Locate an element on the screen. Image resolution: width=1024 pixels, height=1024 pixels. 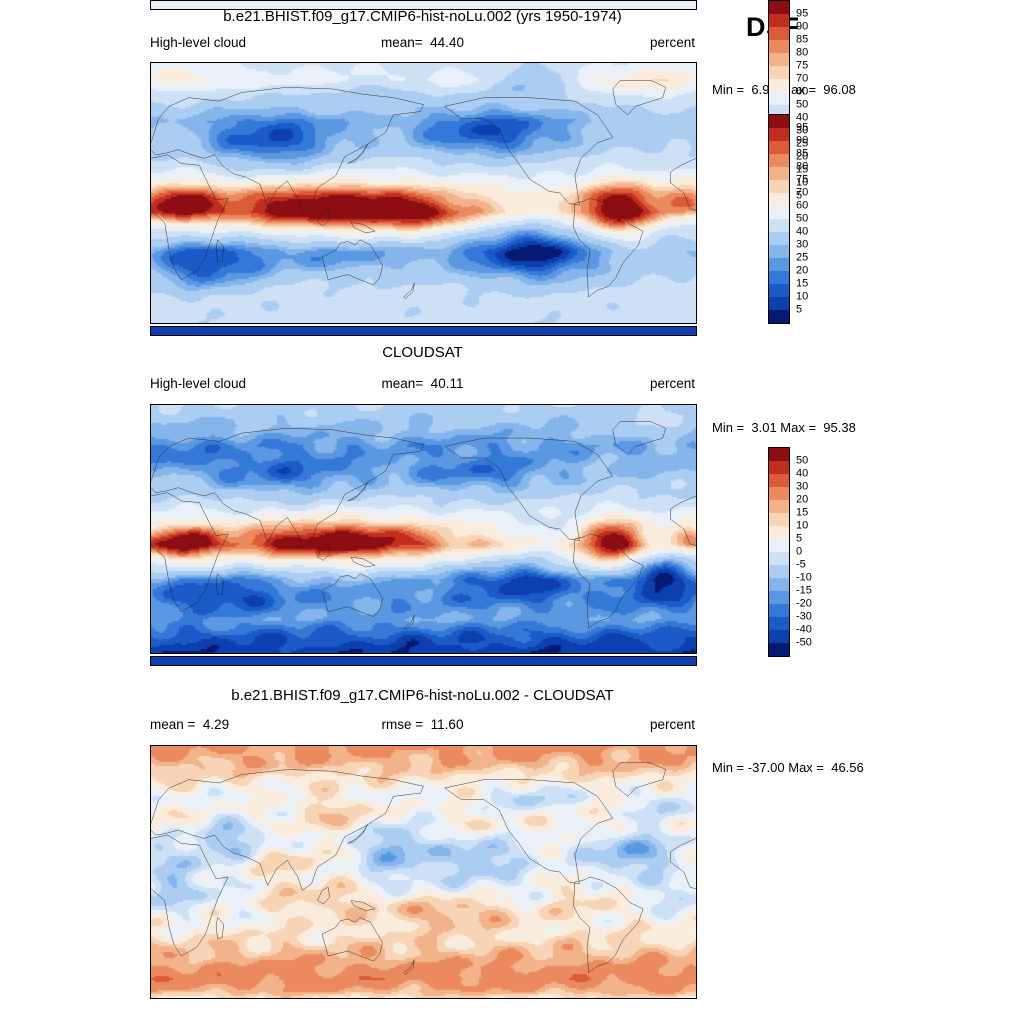
panel2-variable-label: High-level cloud is located at coordinates (198, 383).